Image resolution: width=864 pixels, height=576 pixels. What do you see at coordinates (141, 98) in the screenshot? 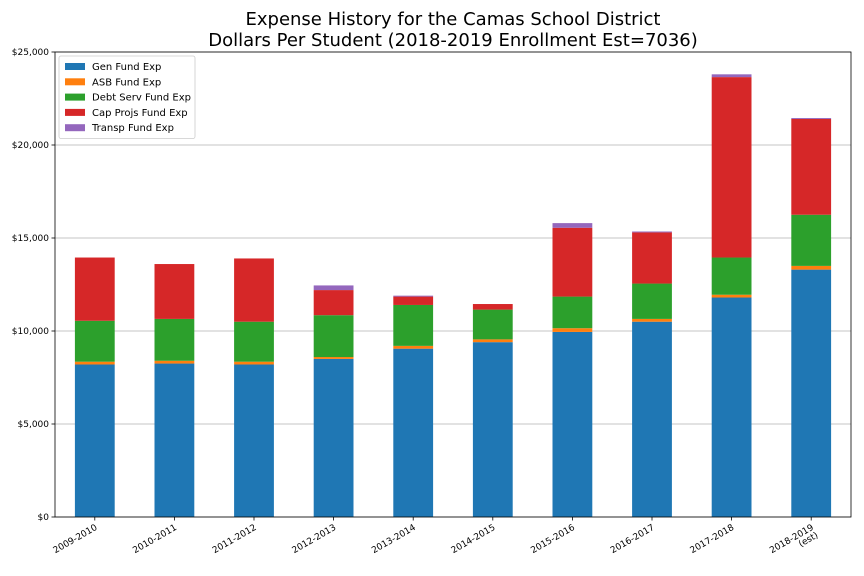
I see `legend-label: Debt Serv Fund Exp` at bounding box center [141, 98].